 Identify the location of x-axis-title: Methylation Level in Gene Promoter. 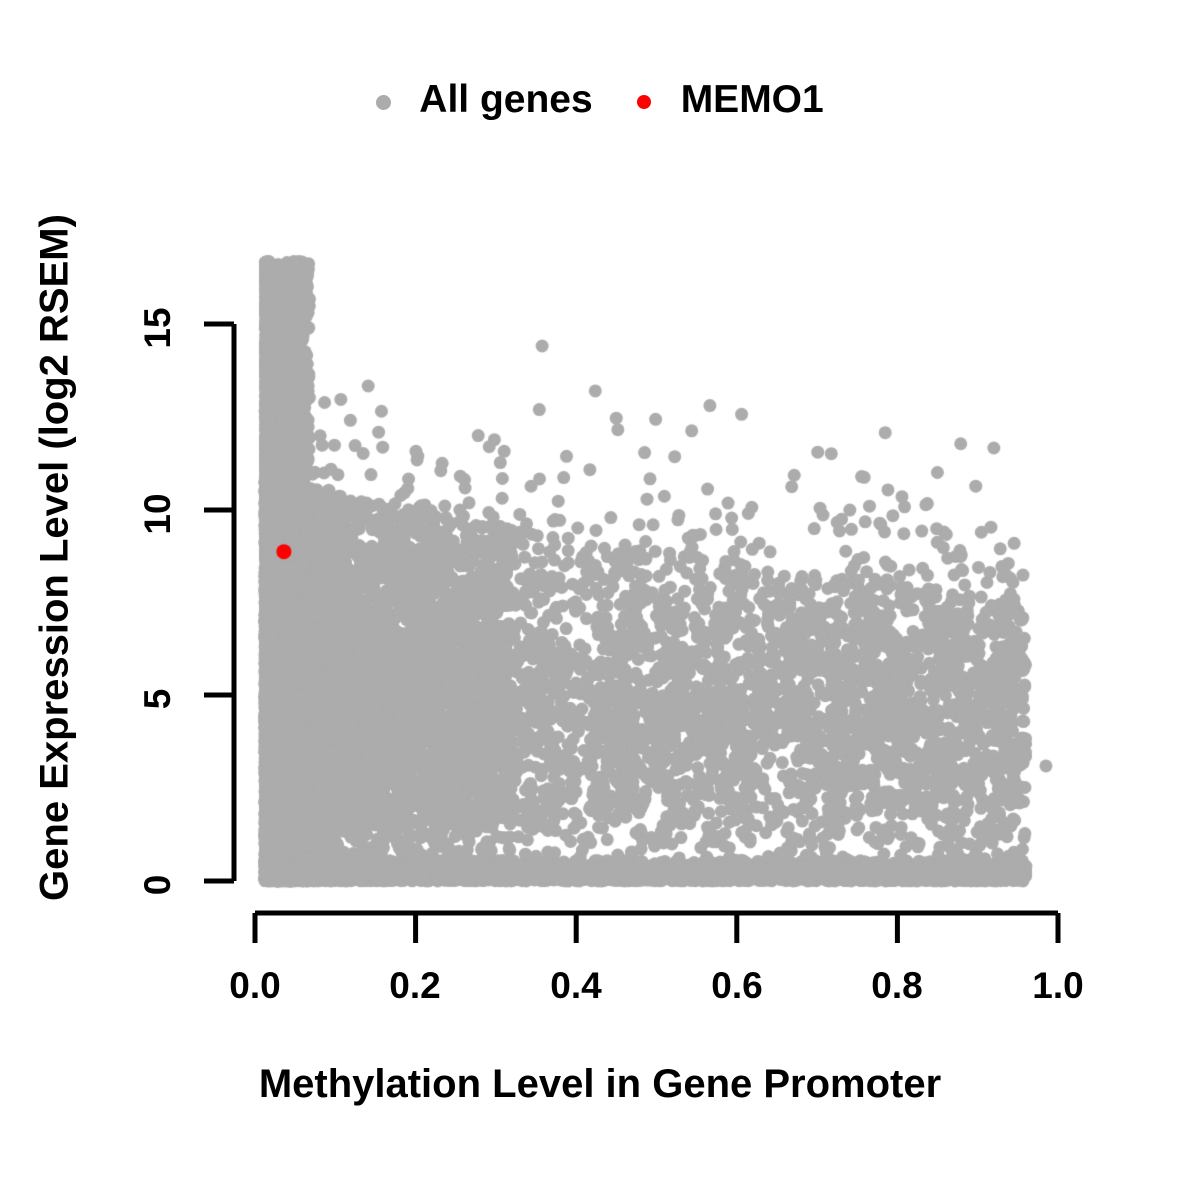
(600, 1084).